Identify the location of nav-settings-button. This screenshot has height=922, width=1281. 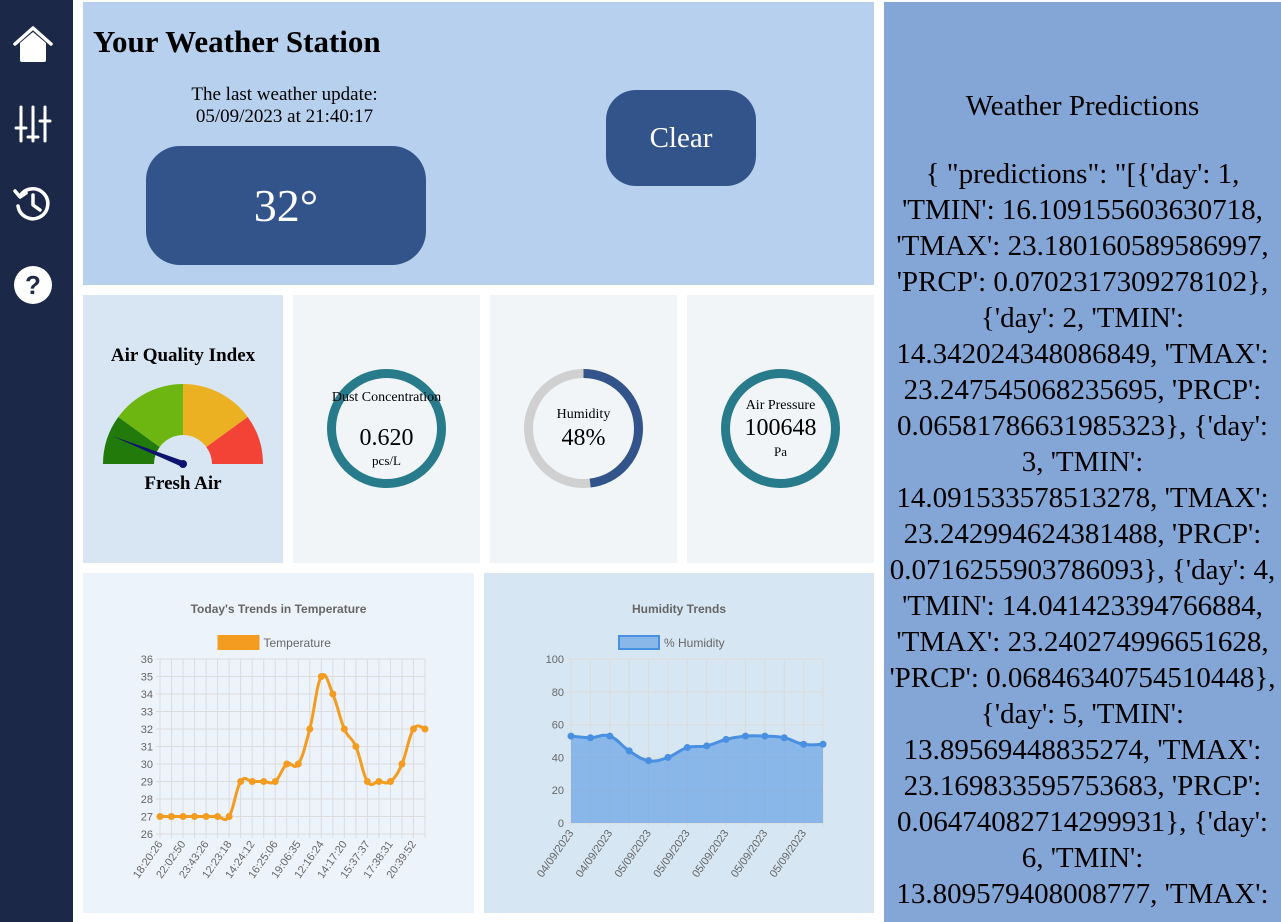
(33, 124).